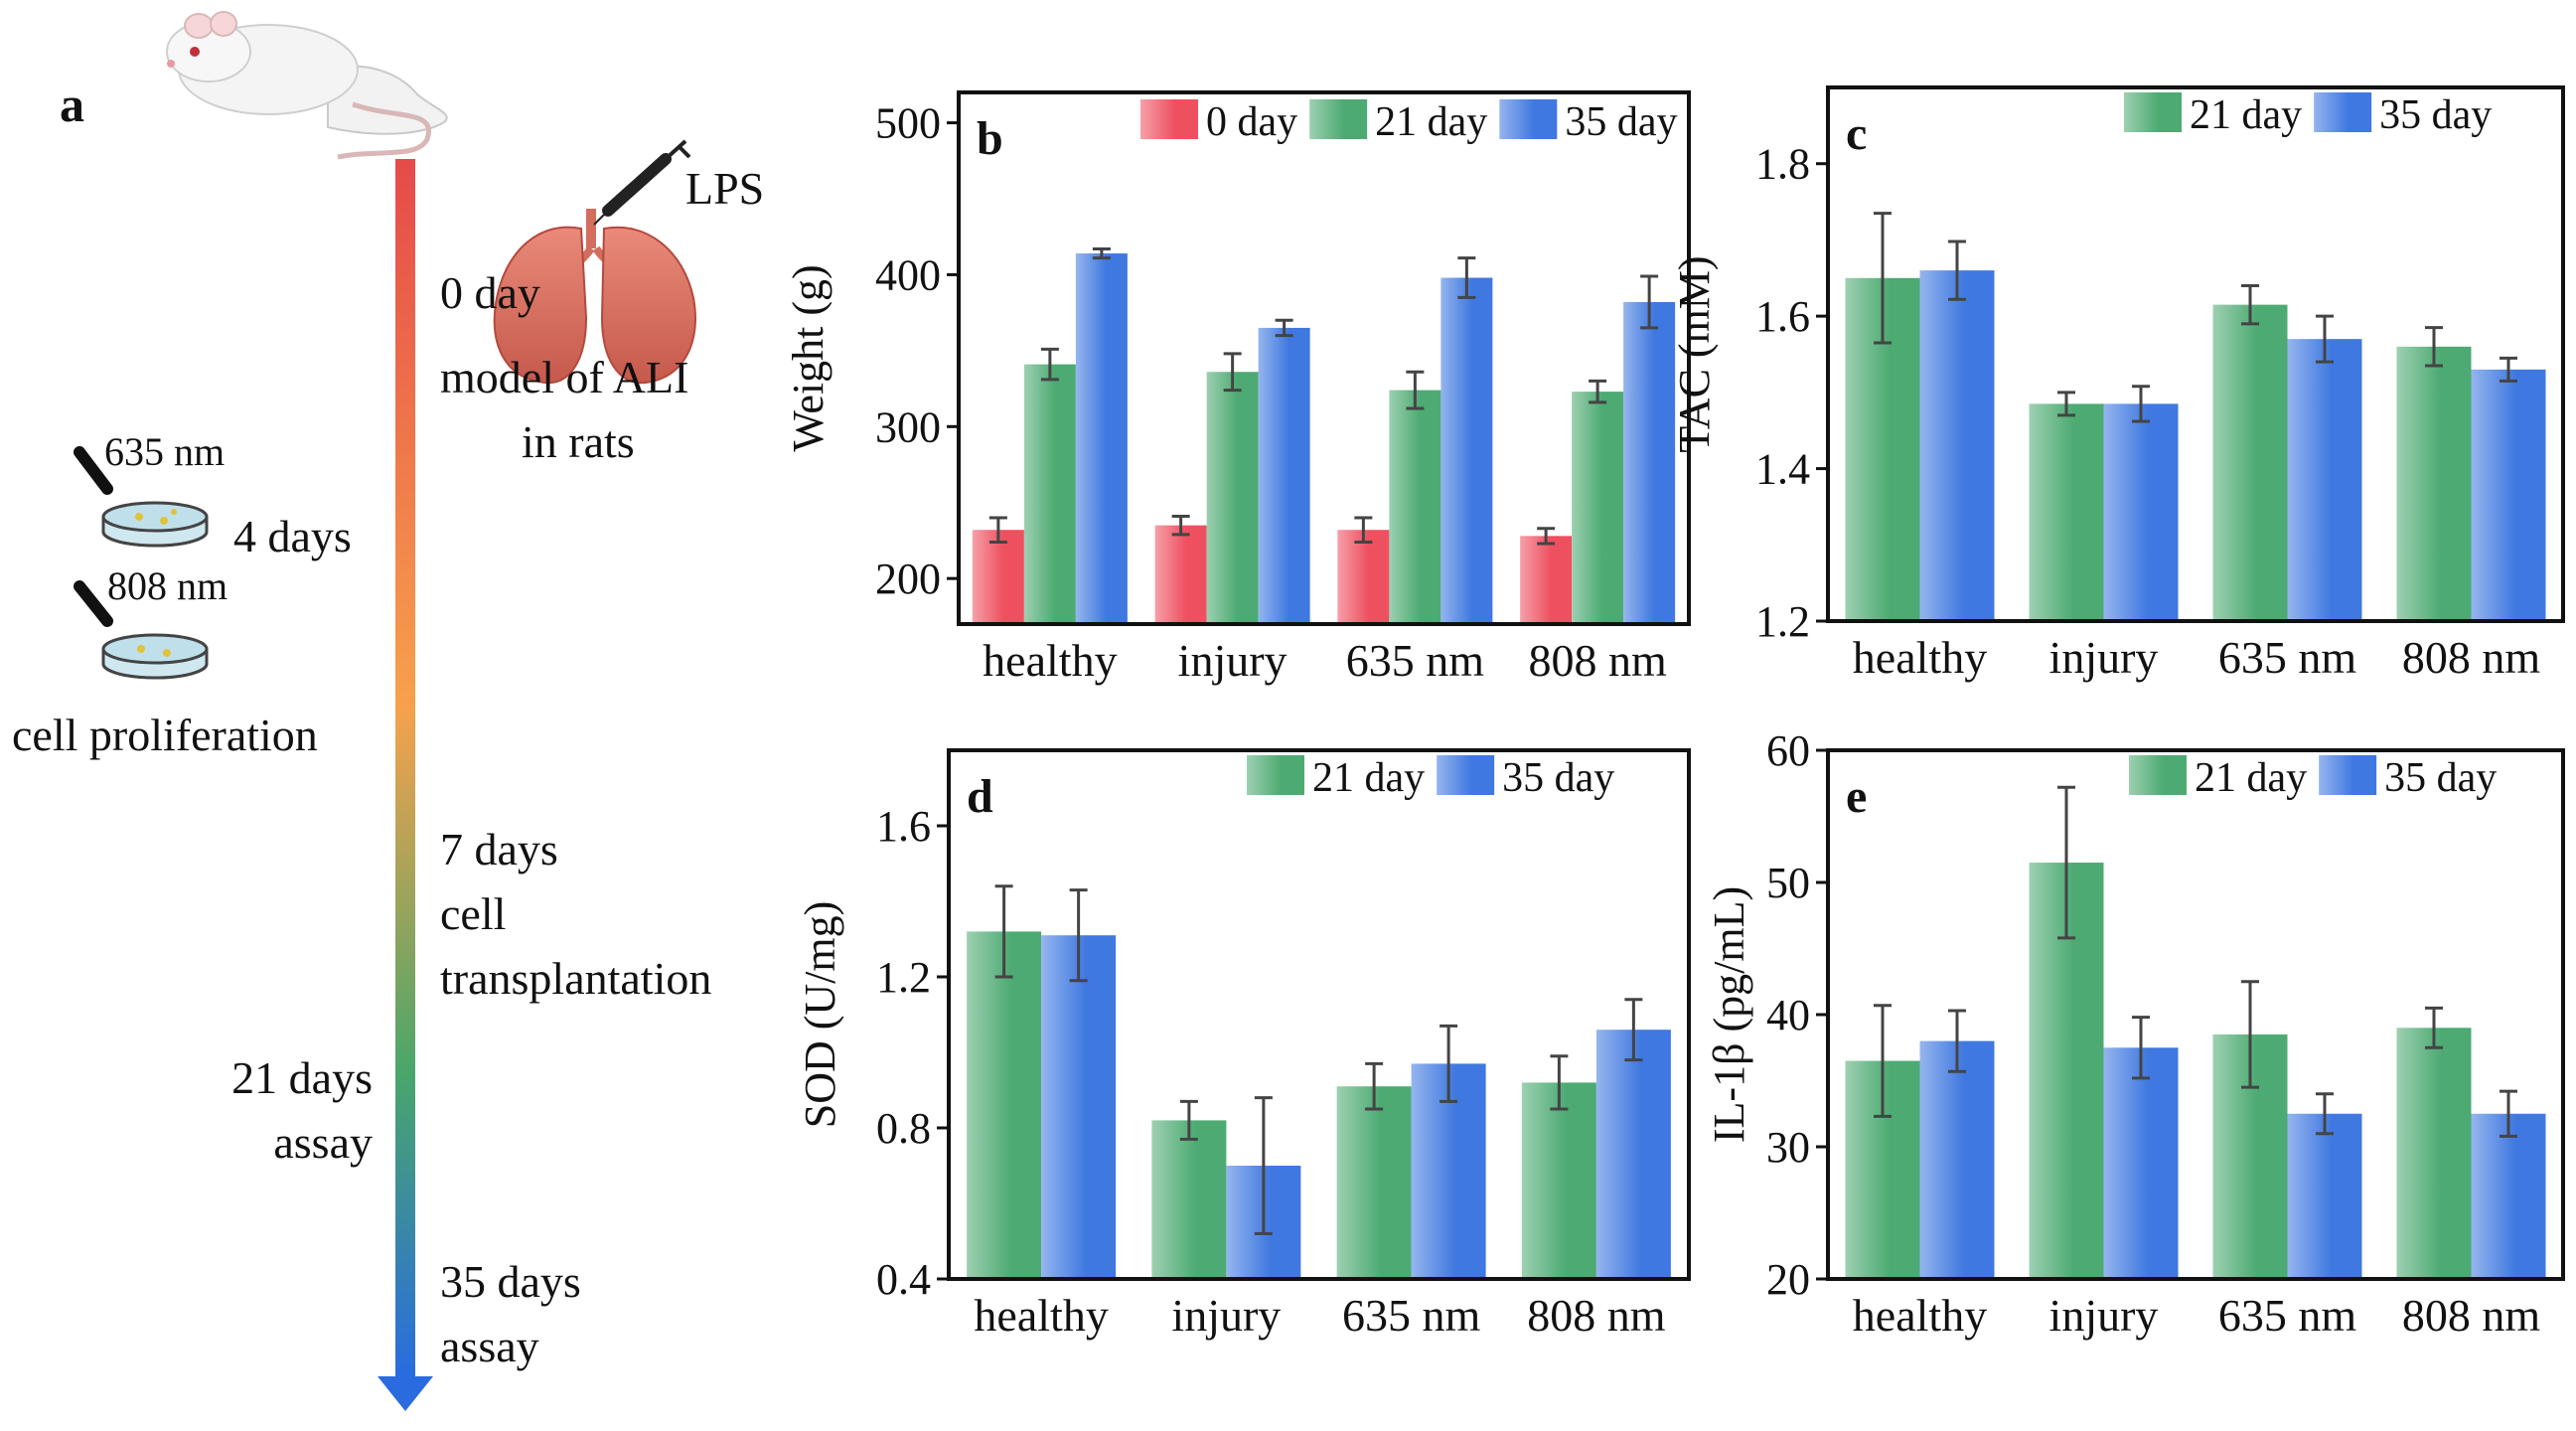 The height and width of the screenshot is (1431, 2576). What do you see at coordinates (1251, 122) in the screenshot?
I see `legend-label: 0 day` at bounding box center [1251, 122].